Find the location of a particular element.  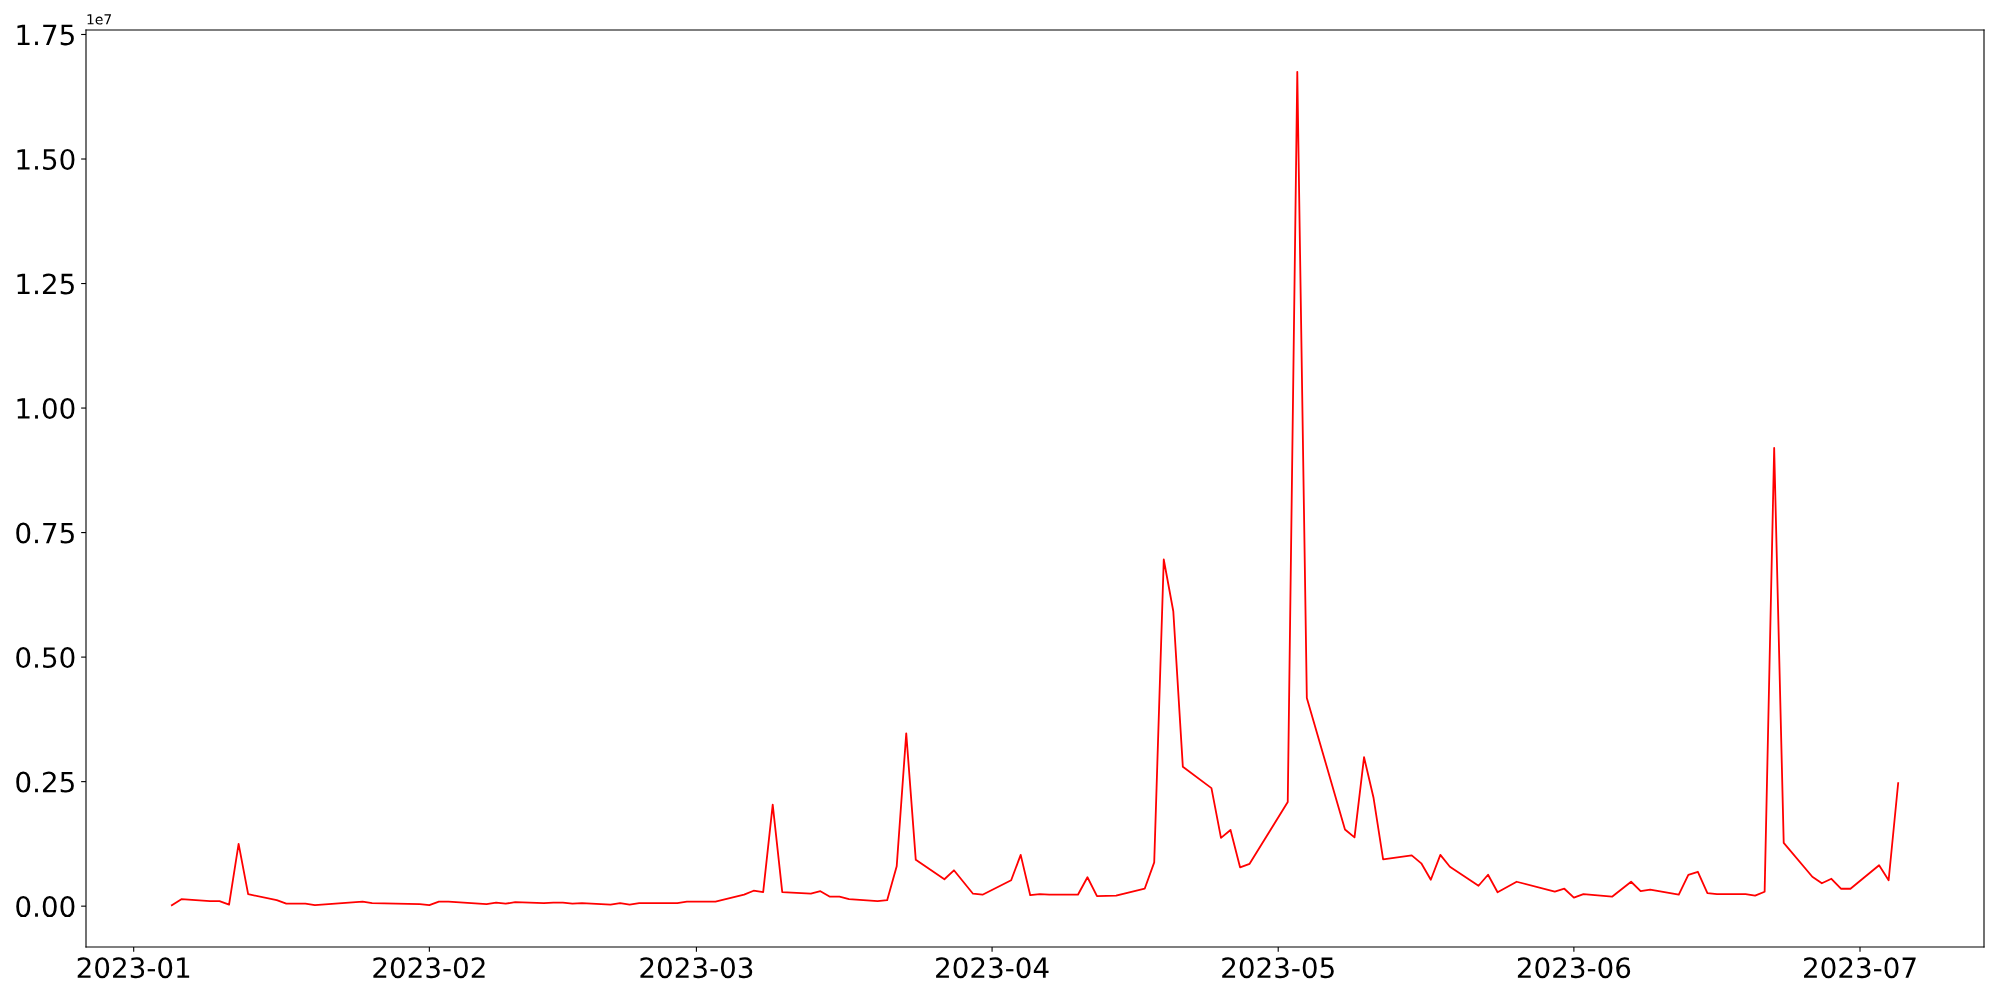

y-tick-label: 0.25 is located at coordinates (45, 782).